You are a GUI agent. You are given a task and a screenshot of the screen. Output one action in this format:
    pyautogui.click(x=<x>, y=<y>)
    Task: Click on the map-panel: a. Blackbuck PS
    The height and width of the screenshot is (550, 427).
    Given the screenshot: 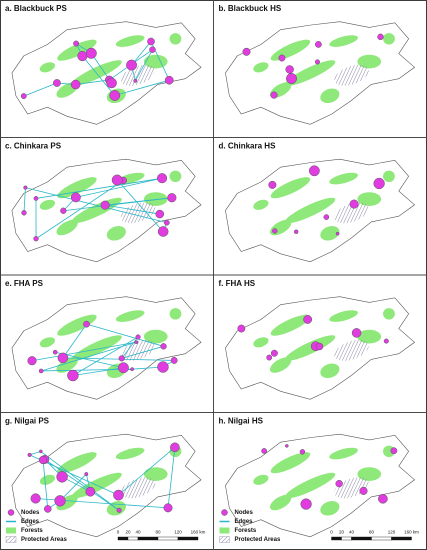 What is the action you would take?
    pyautogui.click(x=107, y=69)
    